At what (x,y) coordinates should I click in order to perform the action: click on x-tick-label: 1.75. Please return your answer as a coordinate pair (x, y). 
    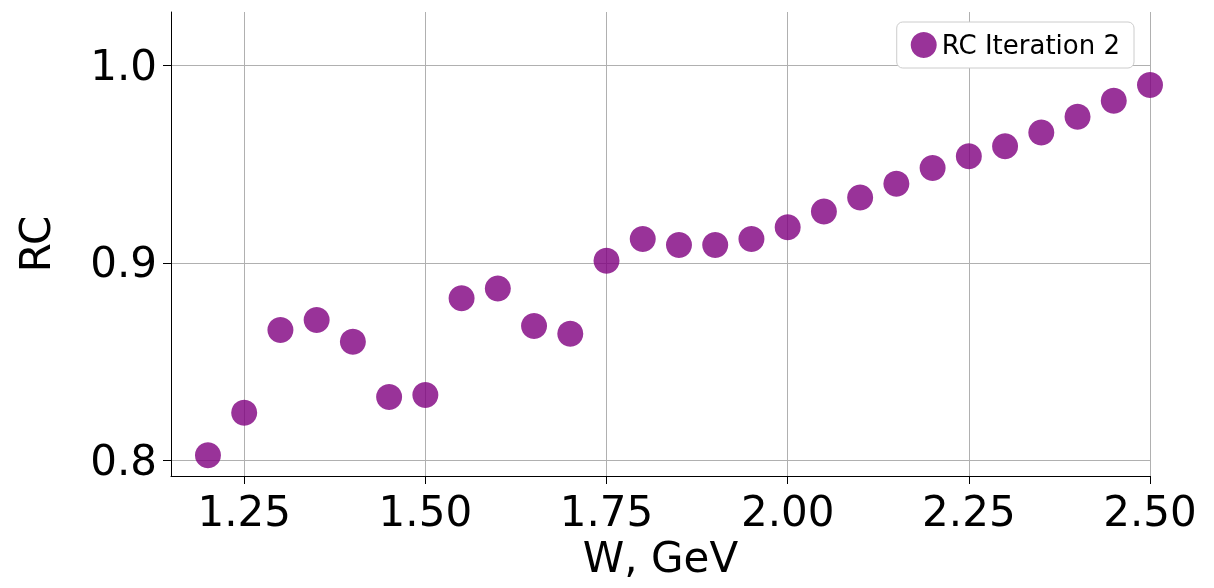
    Looking at the image, I should click on (606, 511).